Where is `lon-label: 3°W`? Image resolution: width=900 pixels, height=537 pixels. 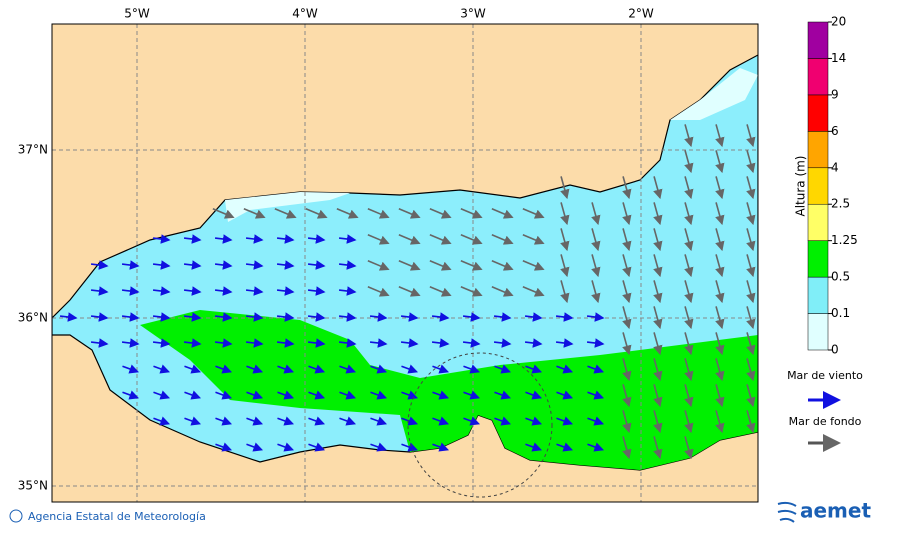
lon-label: 3°W is located at coordinates (473, 14).